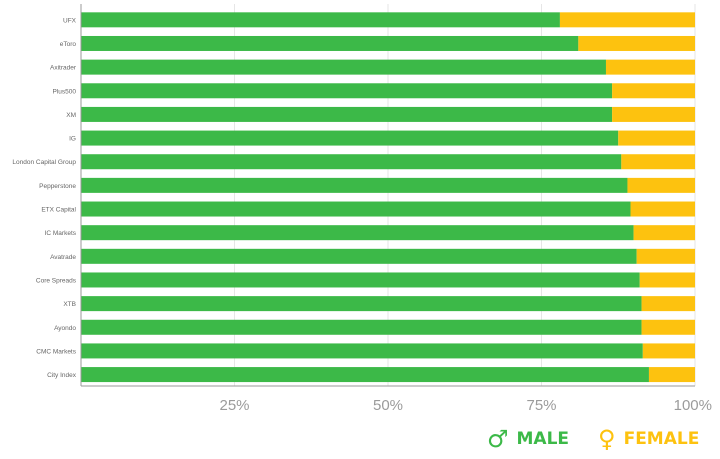 The height and width of the screenshot is (459, 720). I want to click on category-label-7: London Capital Group, so click(44, 162).